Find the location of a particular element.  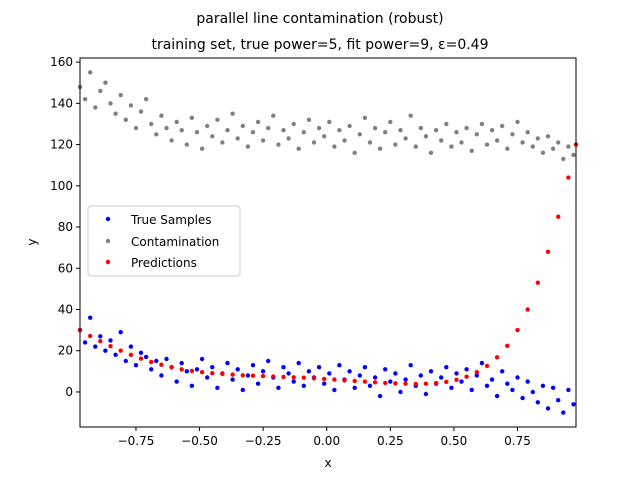

y-axis-label: y is located at coordinates (32, 241).